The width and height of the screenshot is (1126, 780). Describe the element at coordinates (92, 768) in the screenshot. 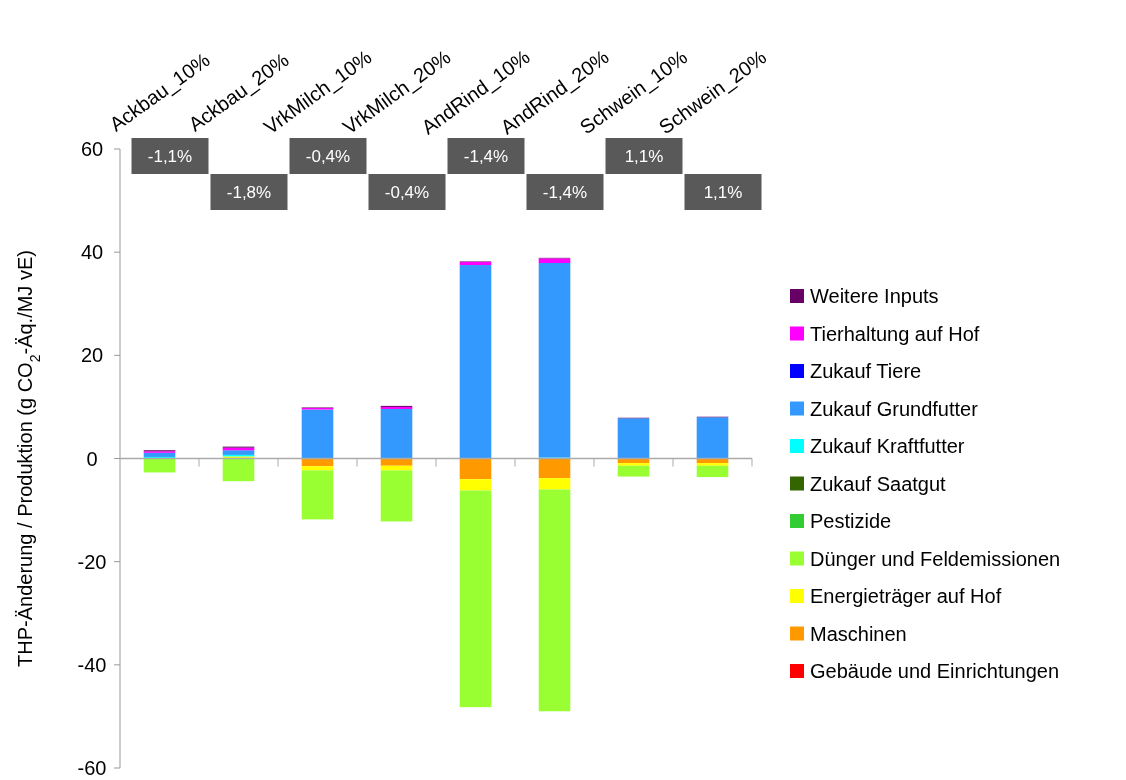

I see `y-tick-label: -60` at that location.